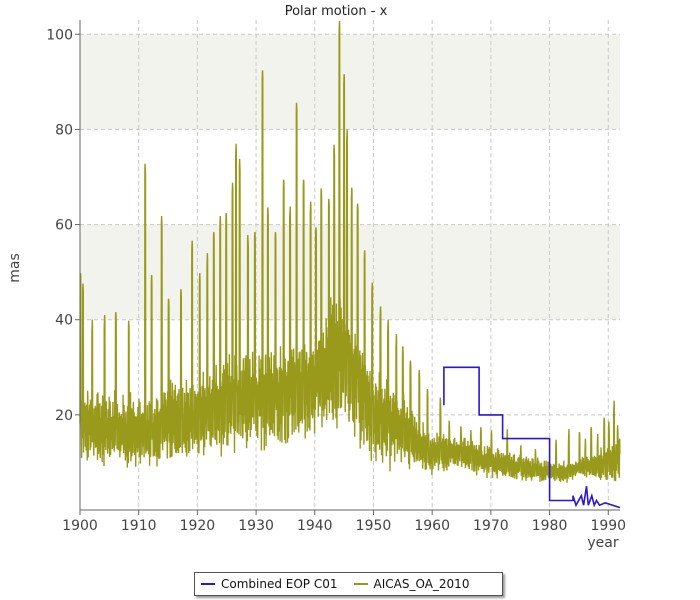  Describe the element at coordinates (602, 543) in the screenshot. I see `x-axis-label: year` at that location.